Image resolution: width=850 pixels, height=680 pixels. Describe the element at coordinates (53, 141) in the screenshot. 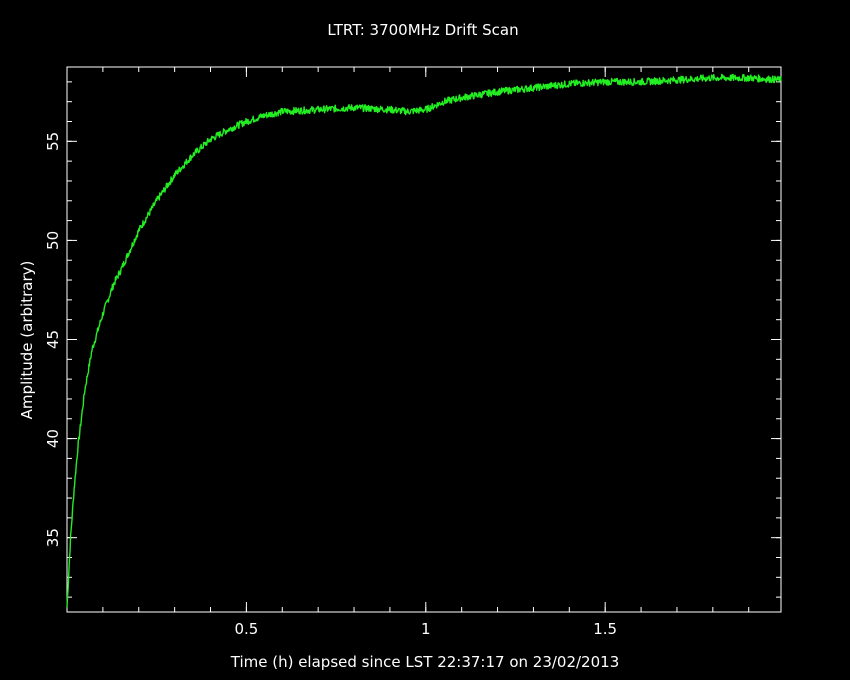

I see `y-tick-label: 55` at that location.